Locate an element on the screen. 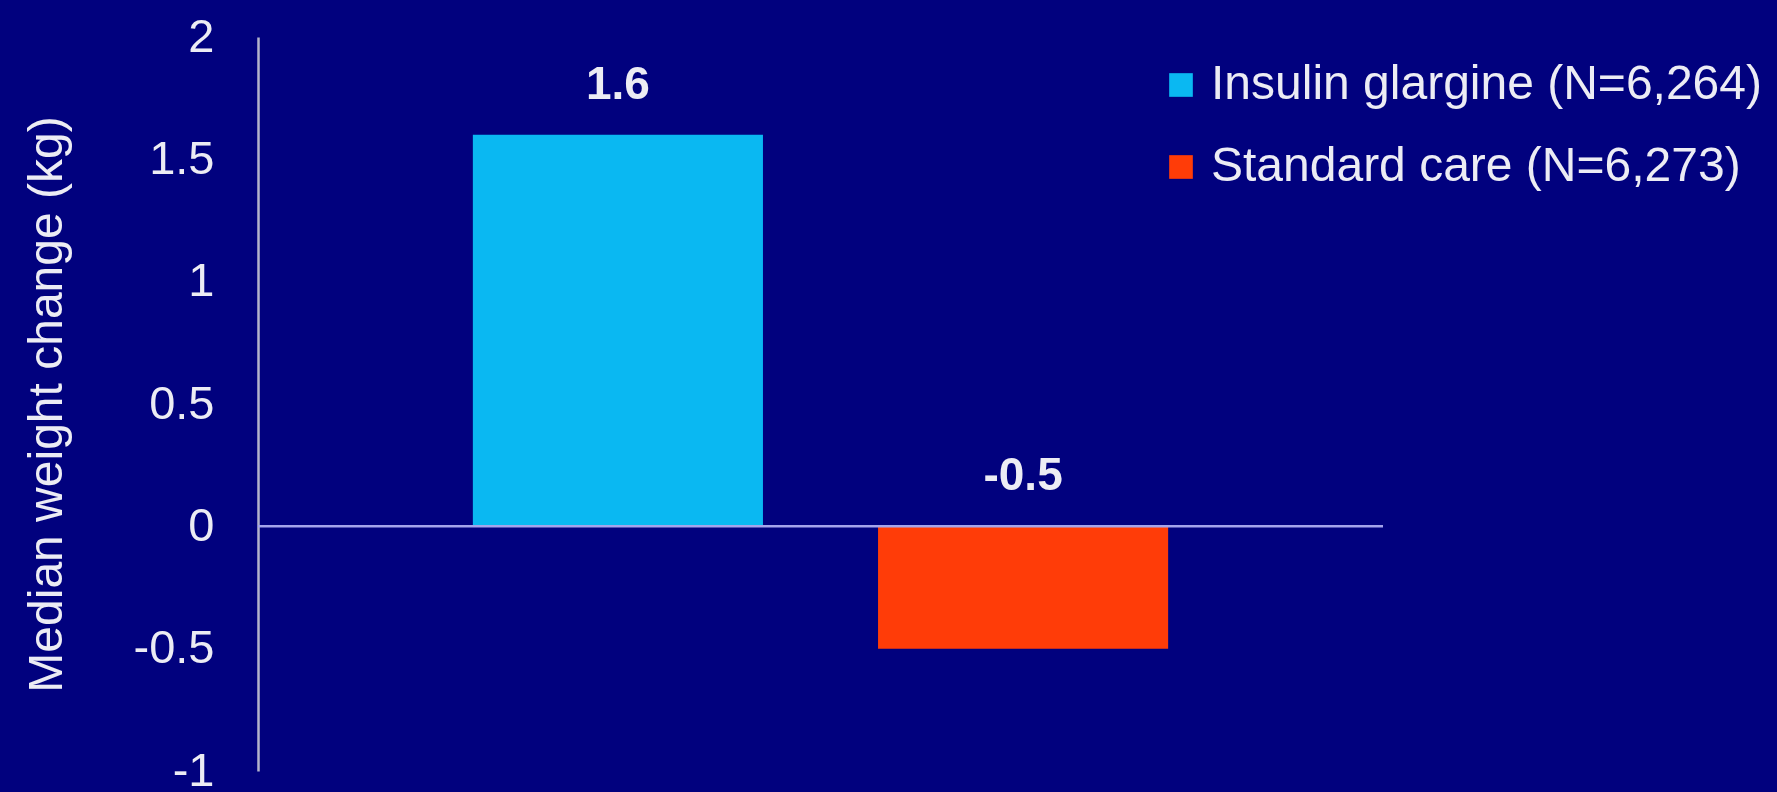 The width and height of the screenshot is (1777, 792). y-tick-label: -1 is located at coordinates (193, 767).